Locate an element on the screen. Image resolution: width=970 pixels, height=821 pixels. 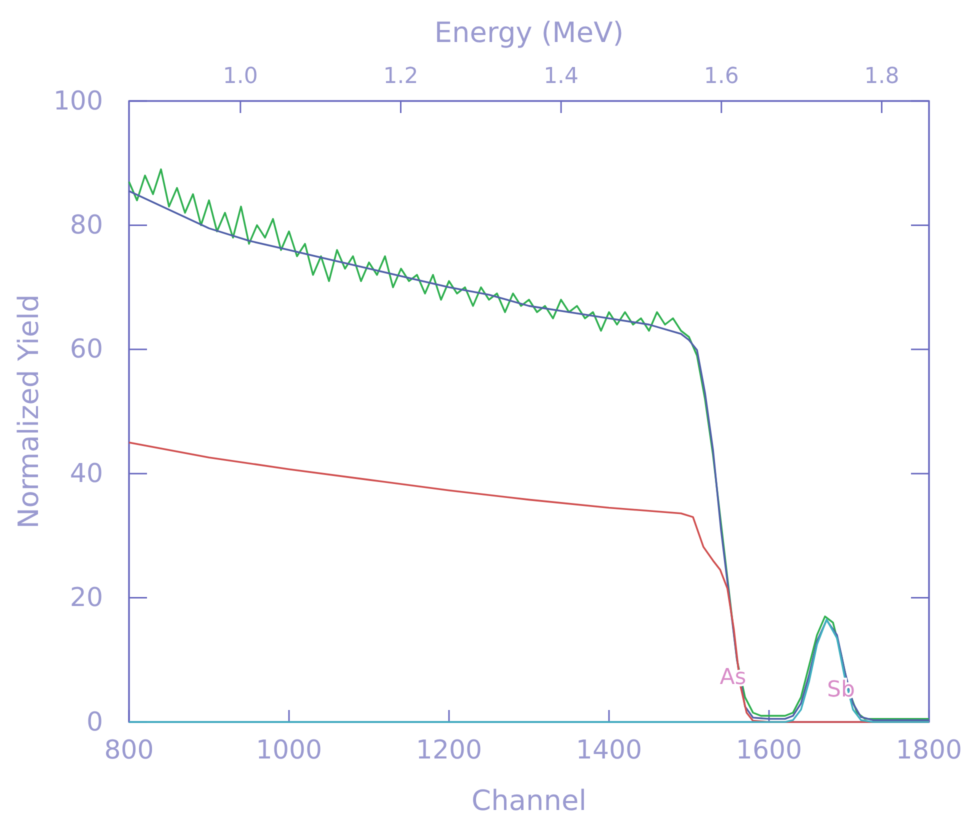
x-tick-label: 1800 is located at coordinates (929, 750).